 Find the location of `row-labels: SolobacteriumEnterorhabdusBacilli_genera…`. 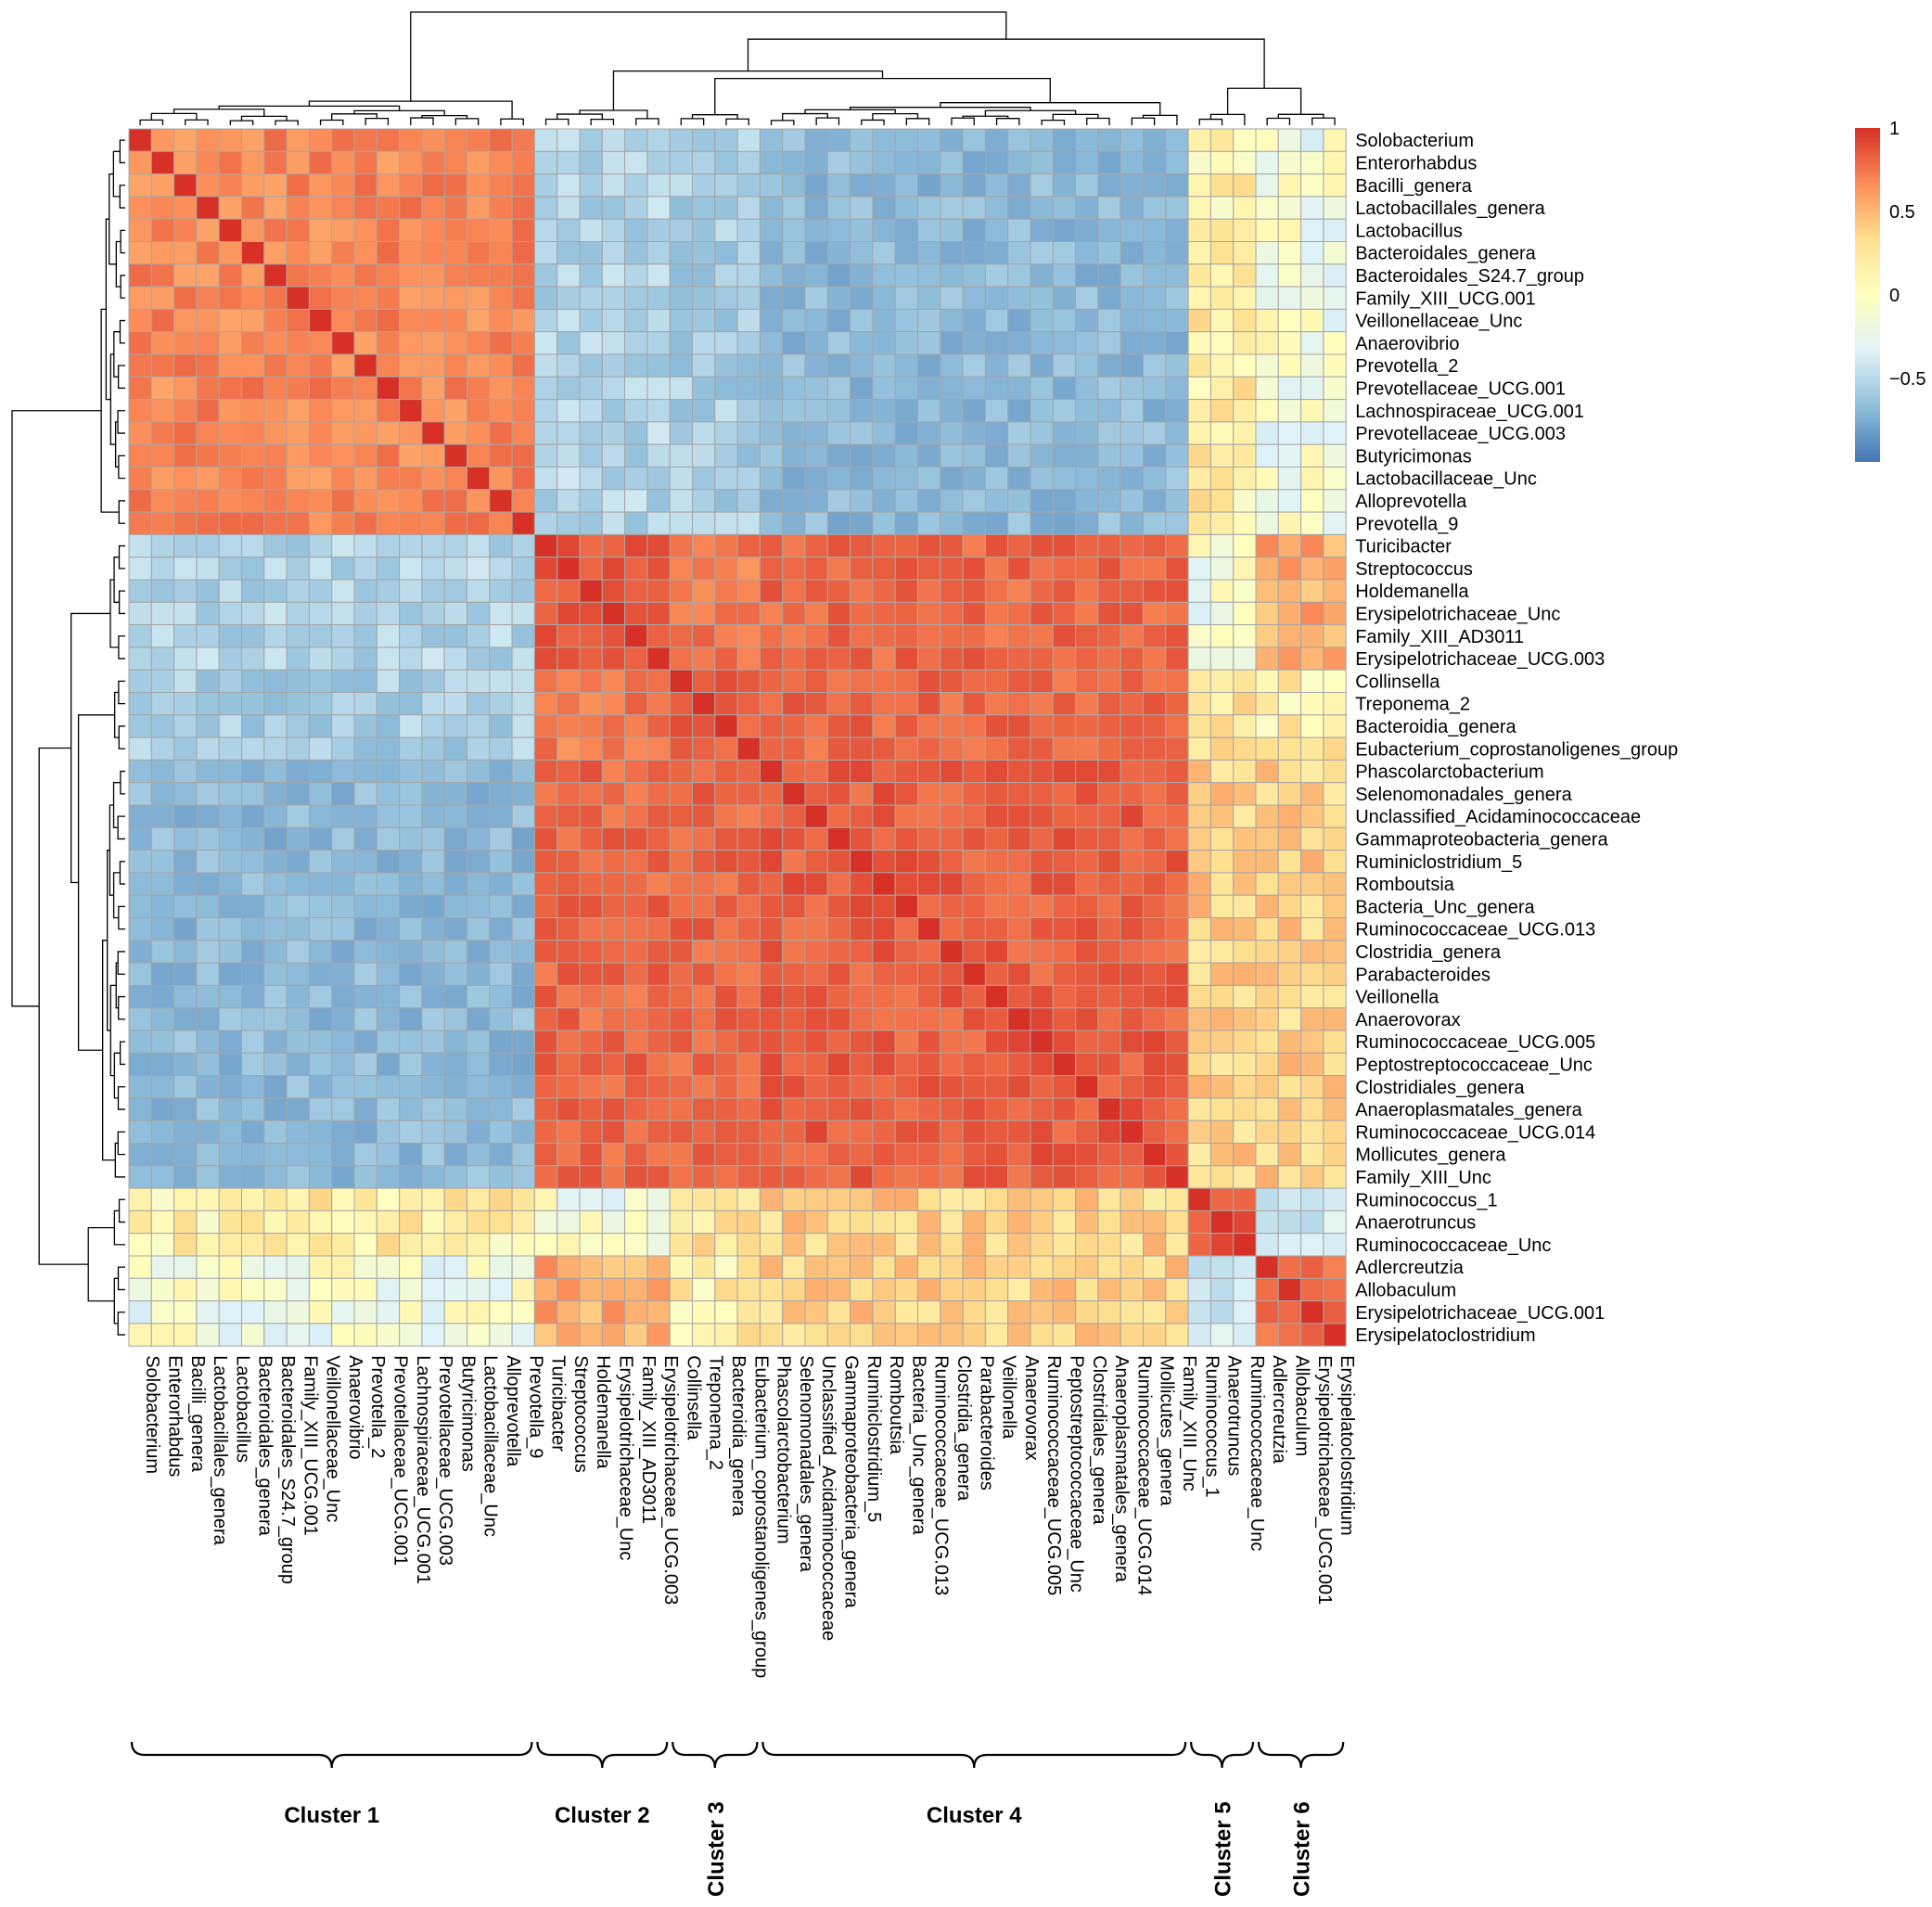

row-labels: SolobacteriumEnterorhabdusBacilli_genera… is located at coordinates (1516, 739).